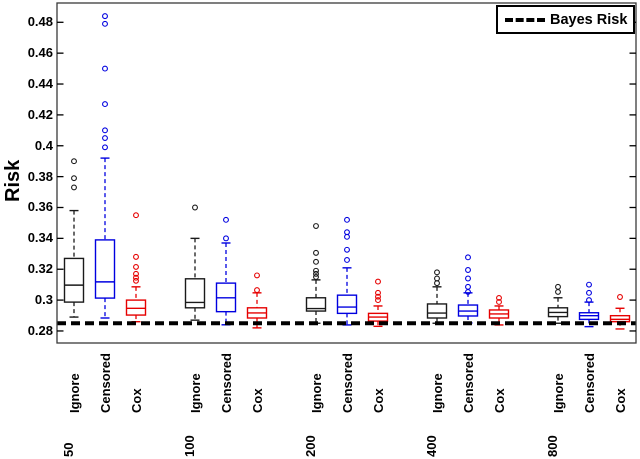 Image resolution: width=640 pixels, height=459 pixels. I want to click on legend-label: Bayes Risk, so click(589, 19).